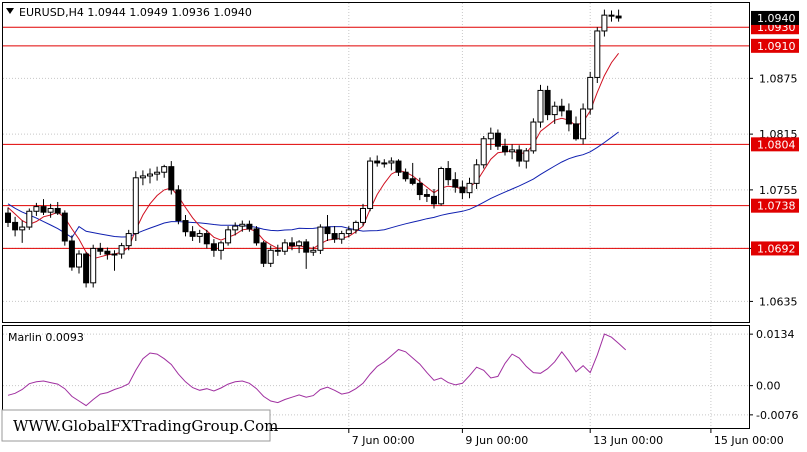  I want to click on time-tick-label: 13 Jun 00:00, so click(628, 440).